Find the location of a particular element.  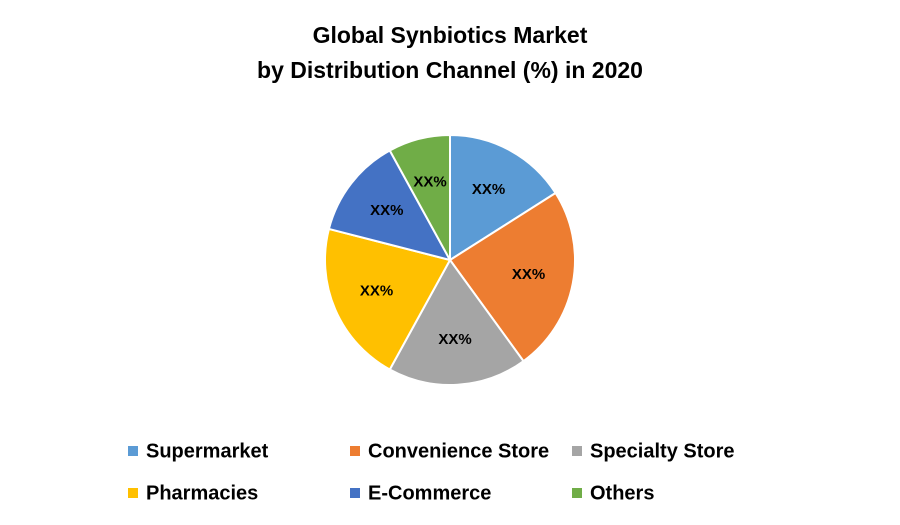

legend-label: Pharmacies is located at coordinates (202, 493).